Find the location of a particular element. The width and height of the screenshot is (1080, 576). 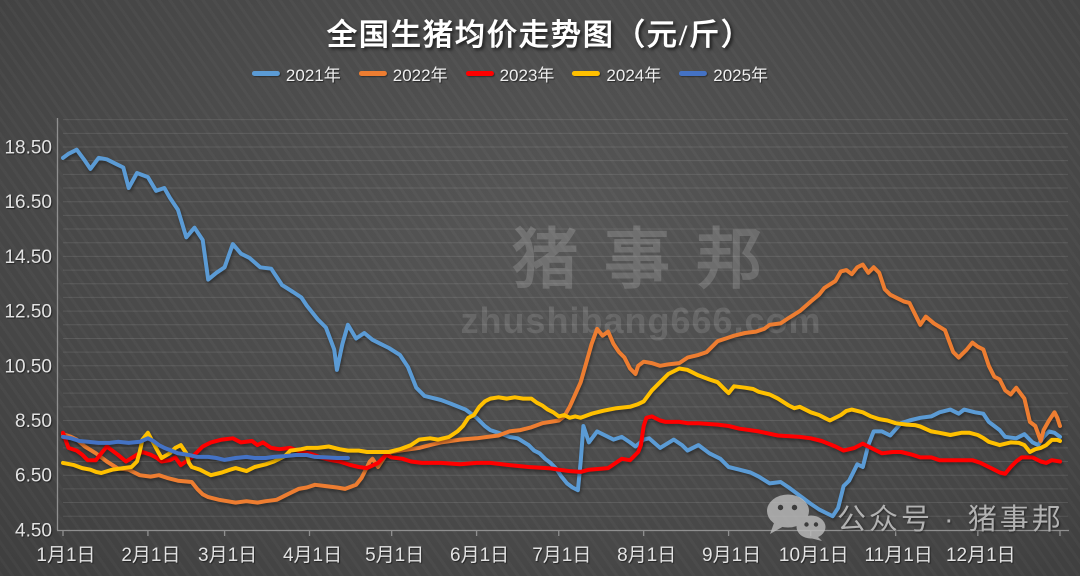

y-tick-label: 10.50 is located at coordinates (28, 366).